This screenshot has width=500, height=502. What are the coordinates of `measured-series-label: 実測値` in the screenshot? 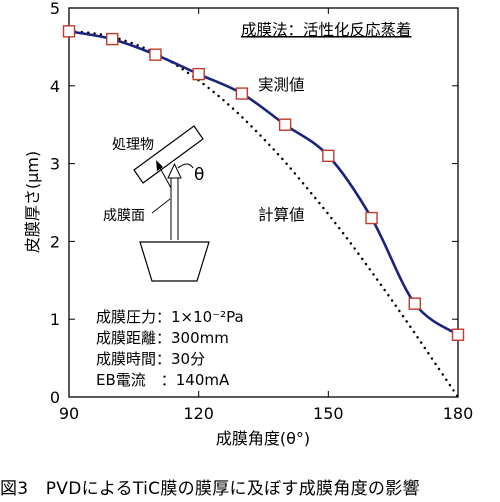 It's located at (281, 85).